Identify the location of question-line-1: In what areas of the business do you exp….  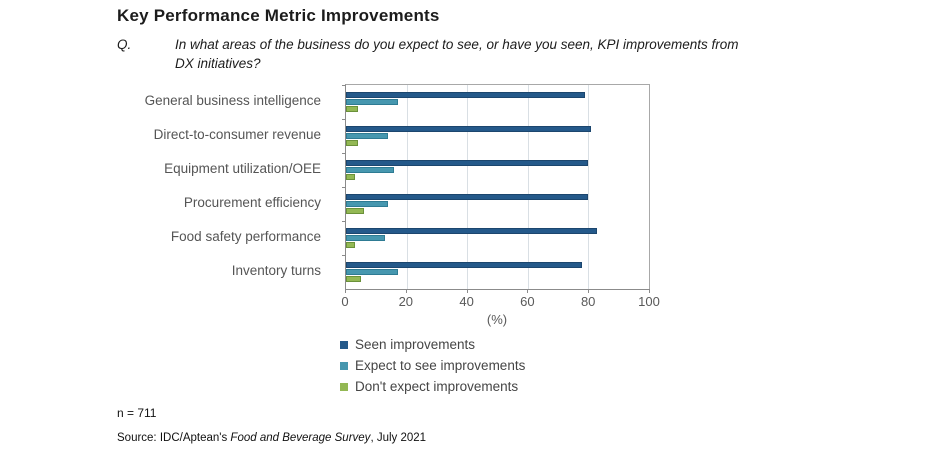
(457, 44).